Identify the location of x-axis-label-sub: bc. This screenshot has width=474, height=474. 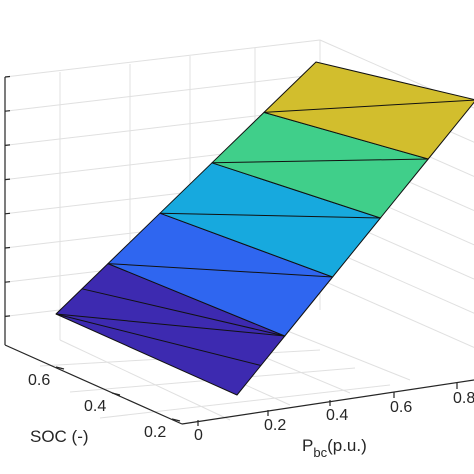
(320, 452).